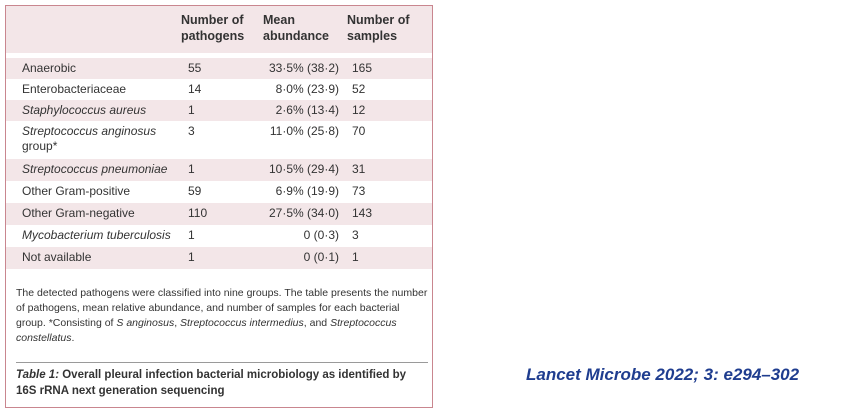 This screenshot has height=412, width=847. I want to click on row-abundance: 11·0% (25·8), so click(304, 131).